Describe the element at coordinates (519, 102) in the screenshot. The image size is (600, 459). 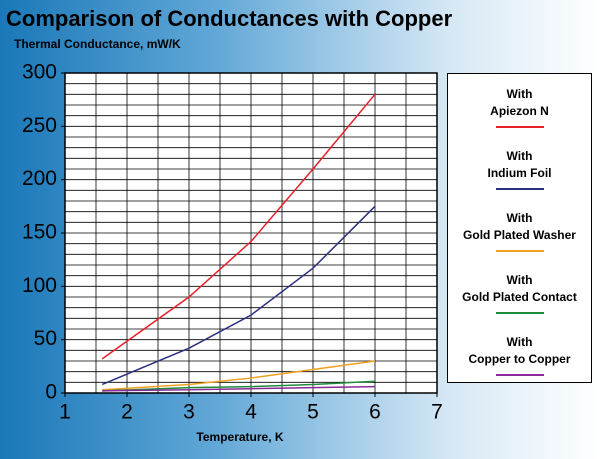
I see `legend-label: With Apiezon N` at that location.